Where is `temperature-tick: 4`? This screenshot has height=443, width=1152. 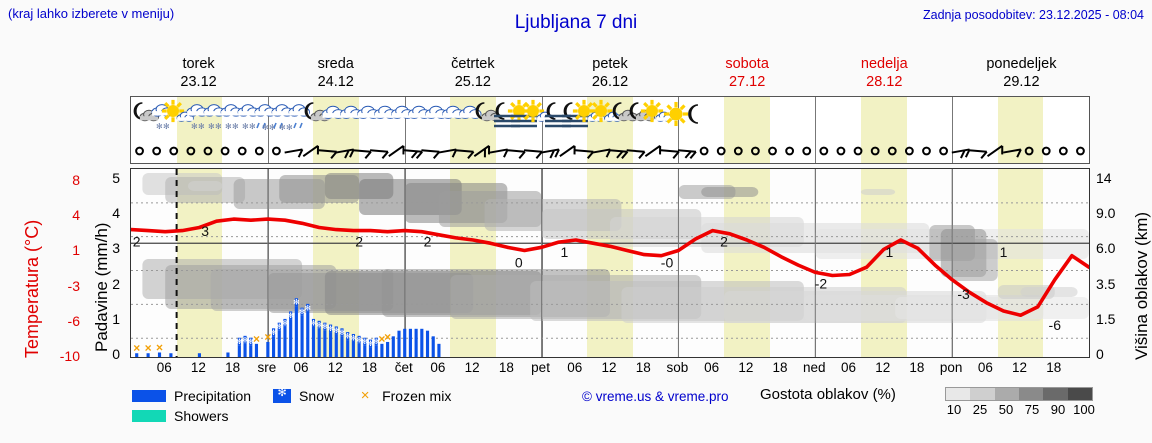
temperature-tick: 4 is located at coordinates (76, 215).